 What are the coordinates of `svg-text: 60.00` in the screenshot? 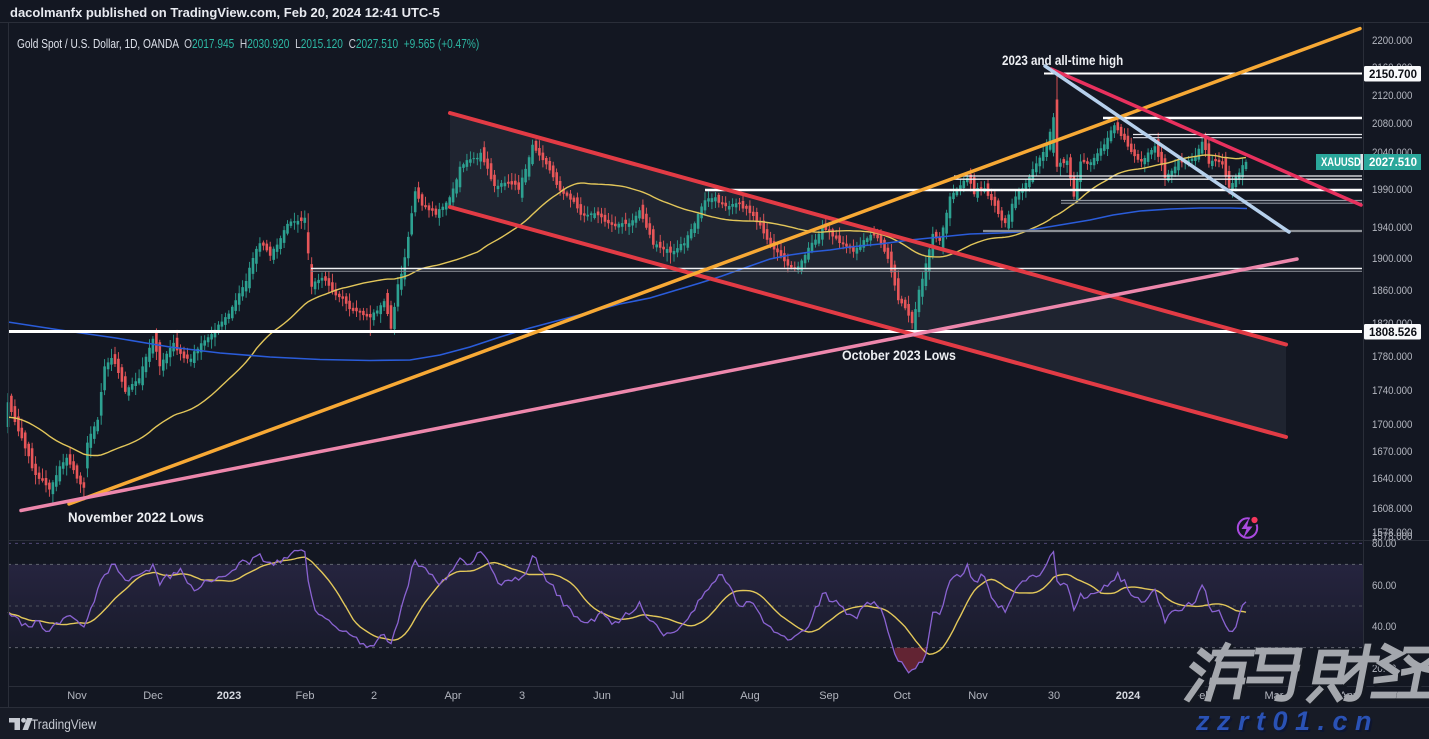 It's located at (1384, 587).